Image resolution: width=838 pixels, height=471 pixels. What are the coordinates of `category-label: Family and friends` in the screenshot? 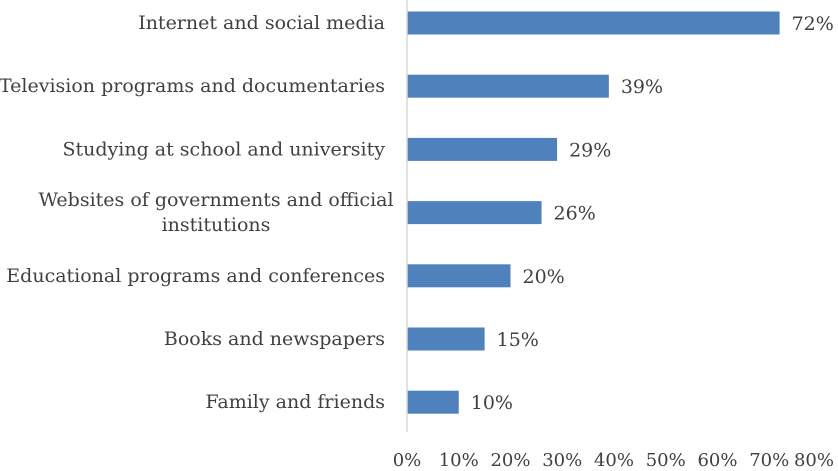 It's located at (295, 402).